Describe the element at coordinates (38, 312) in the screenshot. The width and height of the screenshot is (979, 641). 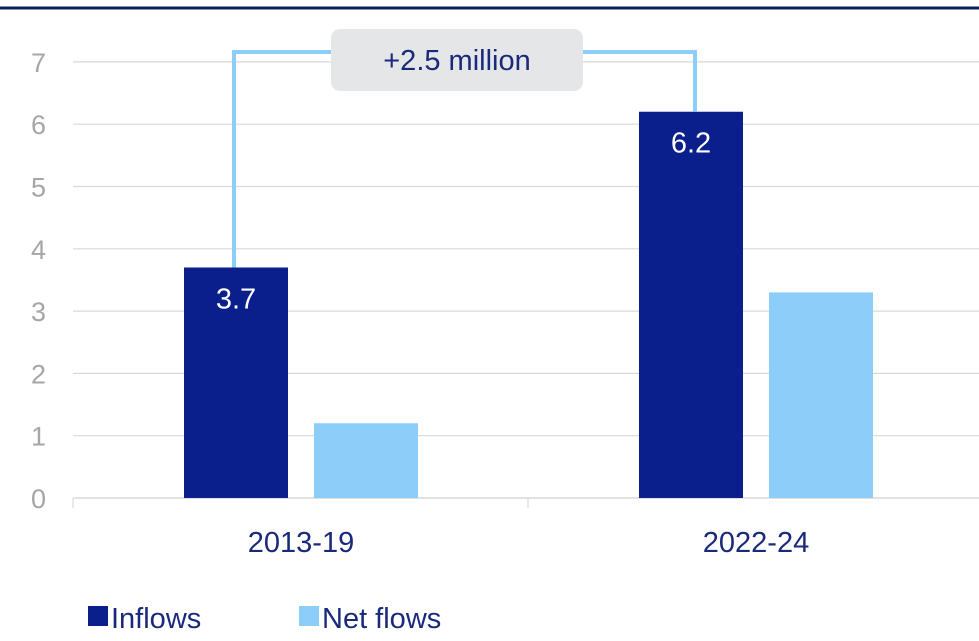
I see `y-tick-label: 3` at that location.